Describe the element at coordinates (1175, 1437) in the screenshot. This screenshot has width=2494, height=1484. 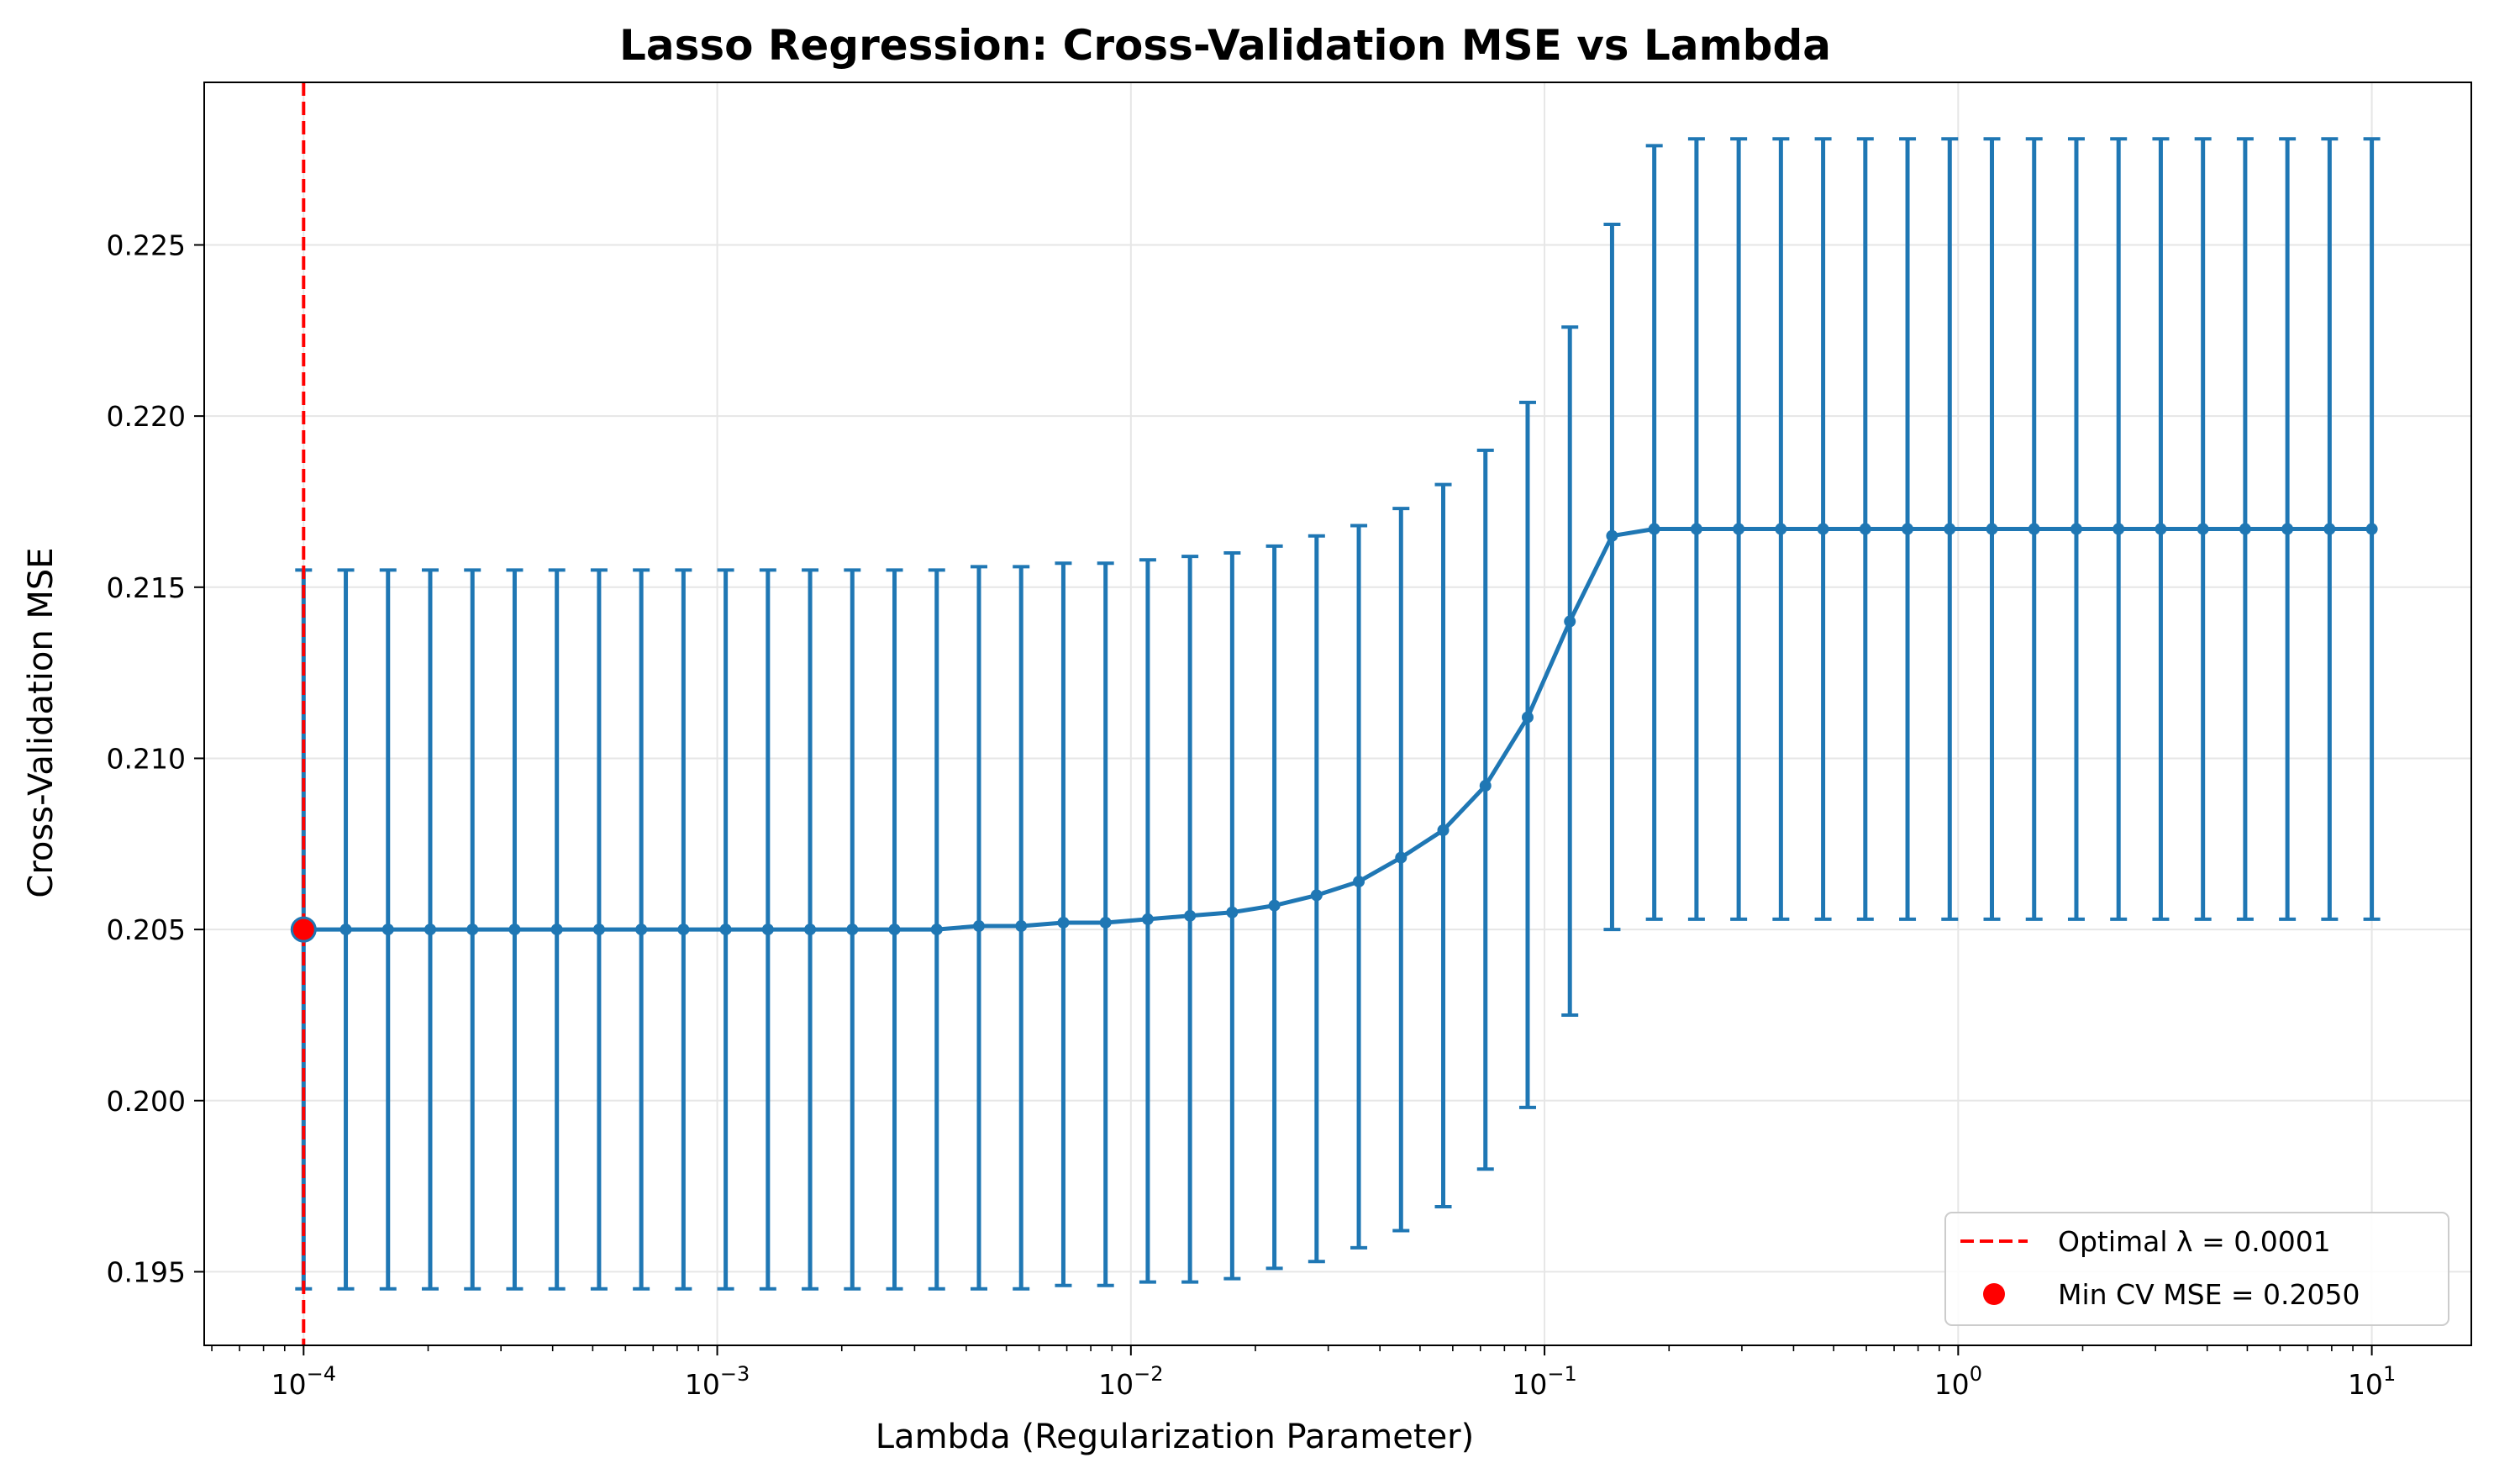
I see `x-axis-label: Lambda (Regularization Parameter)` at that location.